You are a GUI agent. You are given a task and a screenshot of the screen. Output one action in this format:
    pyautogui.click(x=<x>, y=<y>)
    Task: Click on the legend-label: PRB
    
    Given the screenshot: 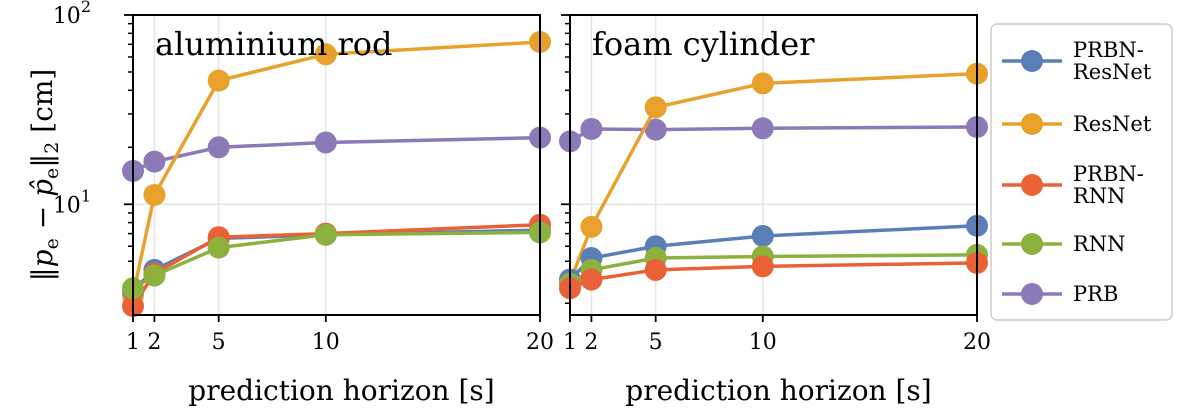 What is the action you would take?
    pyautogui.click(x=1095, y=294)
    